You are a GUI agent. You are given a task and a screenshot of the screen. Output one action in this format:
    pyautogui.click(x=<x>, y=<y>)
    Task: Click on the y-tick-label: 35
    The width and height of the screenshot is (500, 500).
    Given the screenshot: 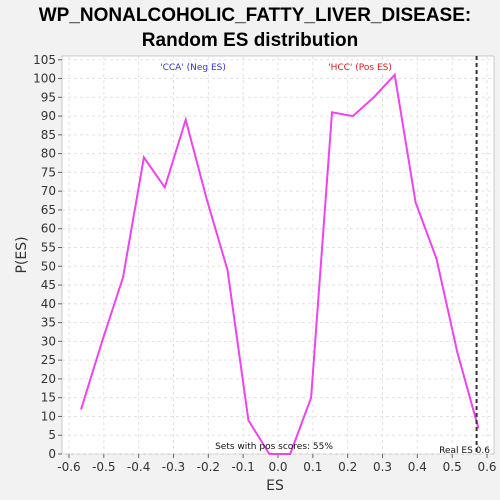 What is the action you would take?
    pyautogui.click(x=48, y=323)
    